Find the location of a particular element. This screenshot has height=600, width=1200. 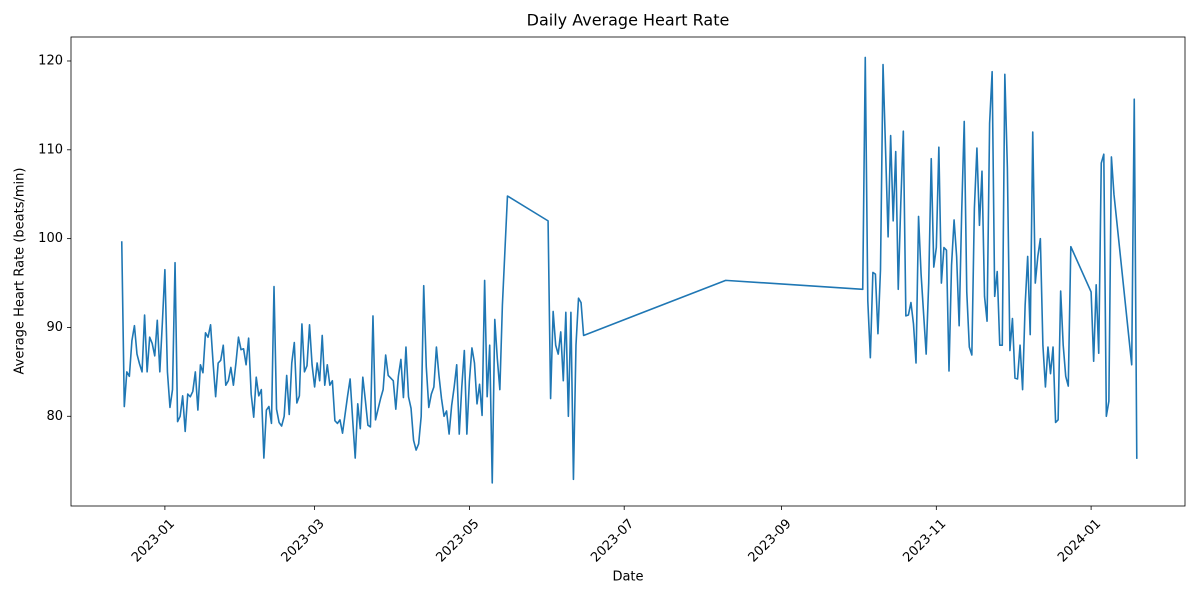

y-tick-label: 90 is located at coordinates (54, 327).